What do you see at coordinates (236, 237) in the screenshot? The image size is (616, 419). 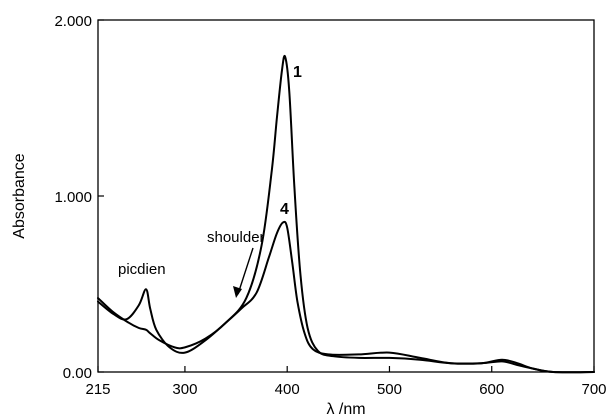 I see `shoulder-annotation: shoulder` at bounding box center [236, 237].